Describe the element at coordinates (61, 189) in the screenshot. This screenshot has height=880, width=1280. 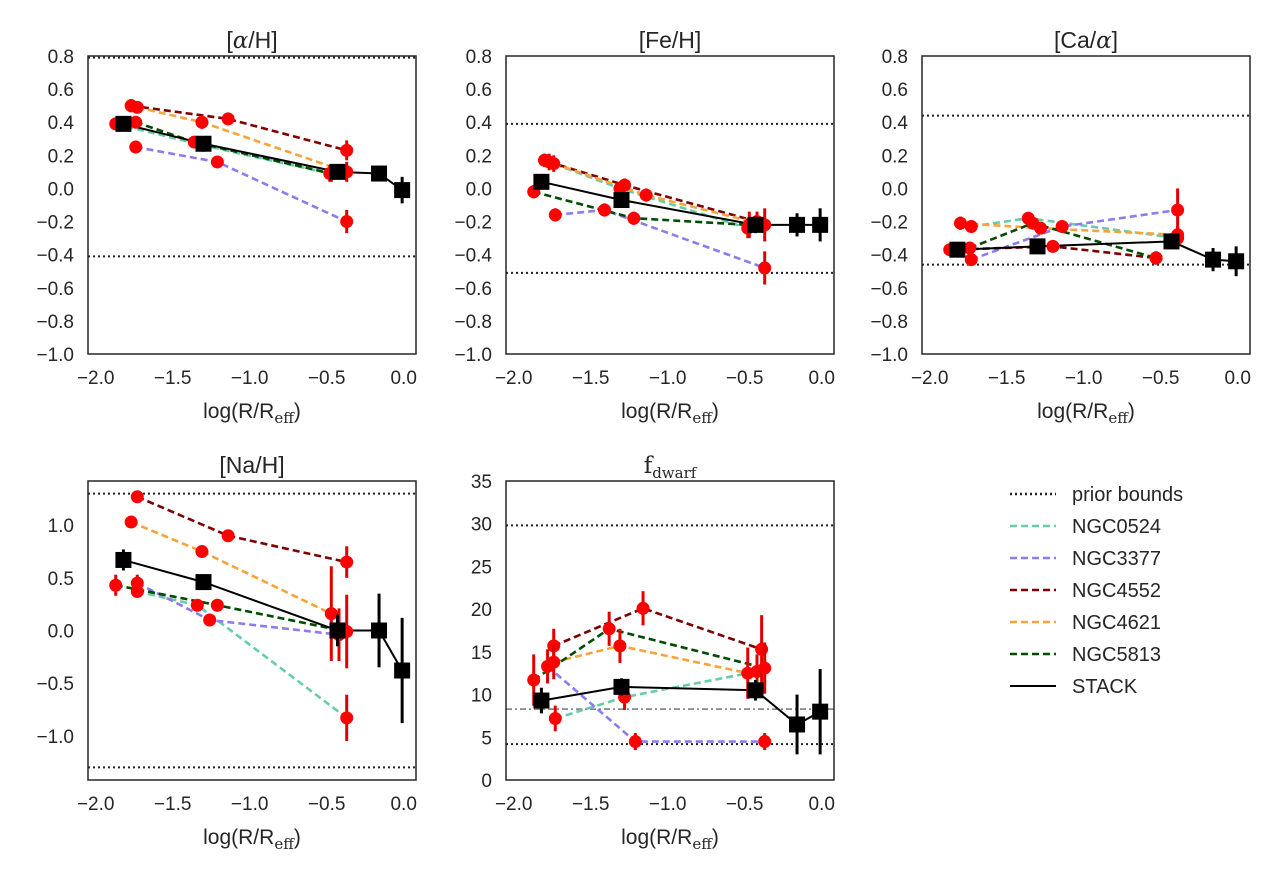
I see `y-tick-label: 0.0` at that location.